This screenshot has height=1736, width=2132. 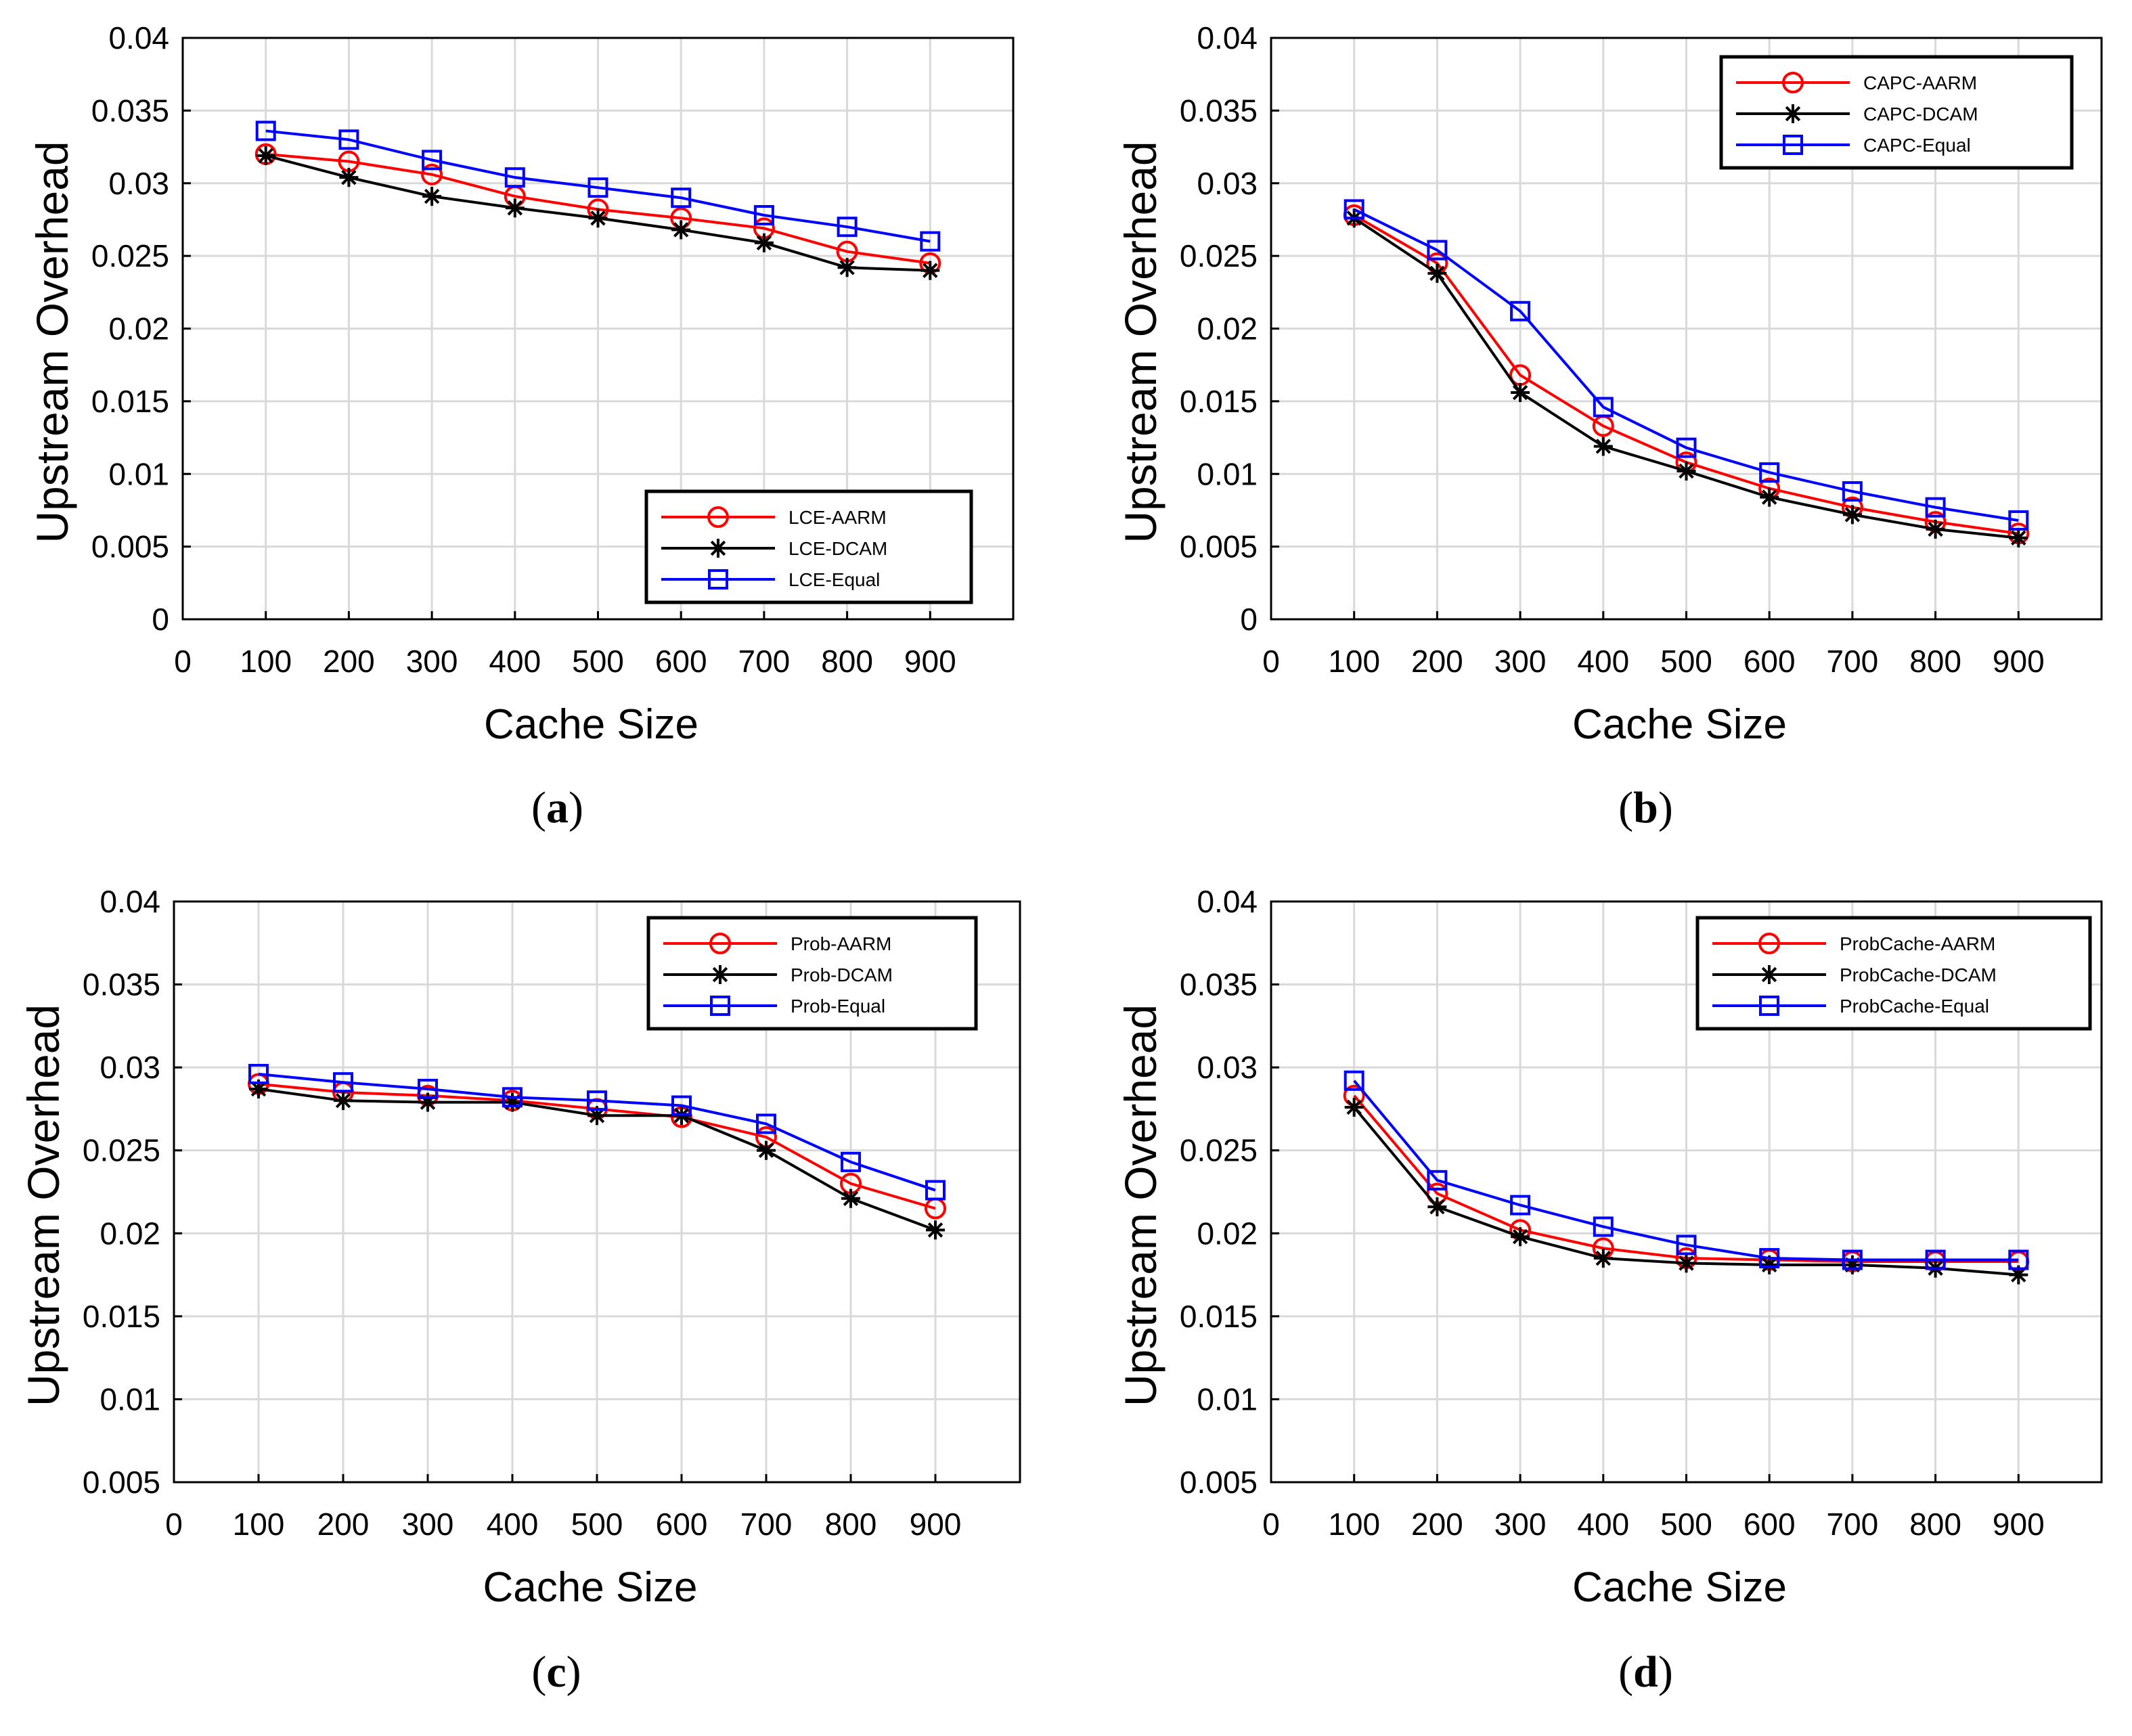 I want to click on legend: Prob-AARM Prob-DCAM Prob-Equal, so click(x=812, y=973).